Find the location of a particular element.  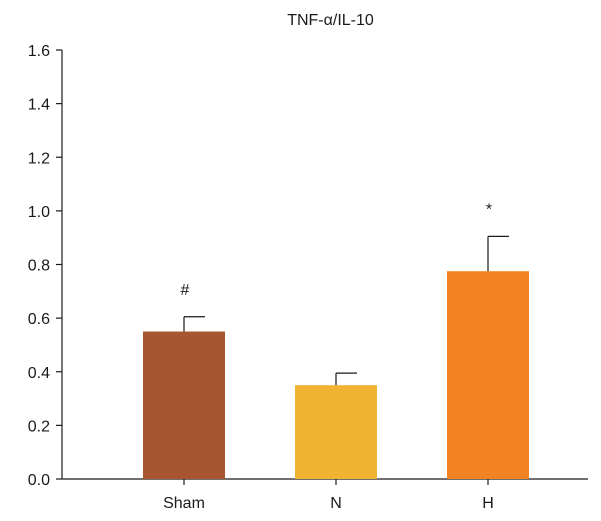

x-tick-label: H is located at coordinates (488, 503).